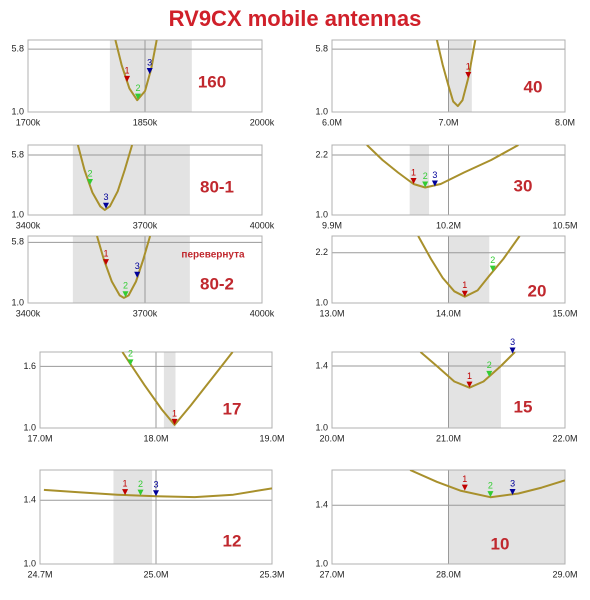  What do you see at coordinates (213, 255) in the screenshot?
I see `note: перевернута` at bounding box center [213, 255].